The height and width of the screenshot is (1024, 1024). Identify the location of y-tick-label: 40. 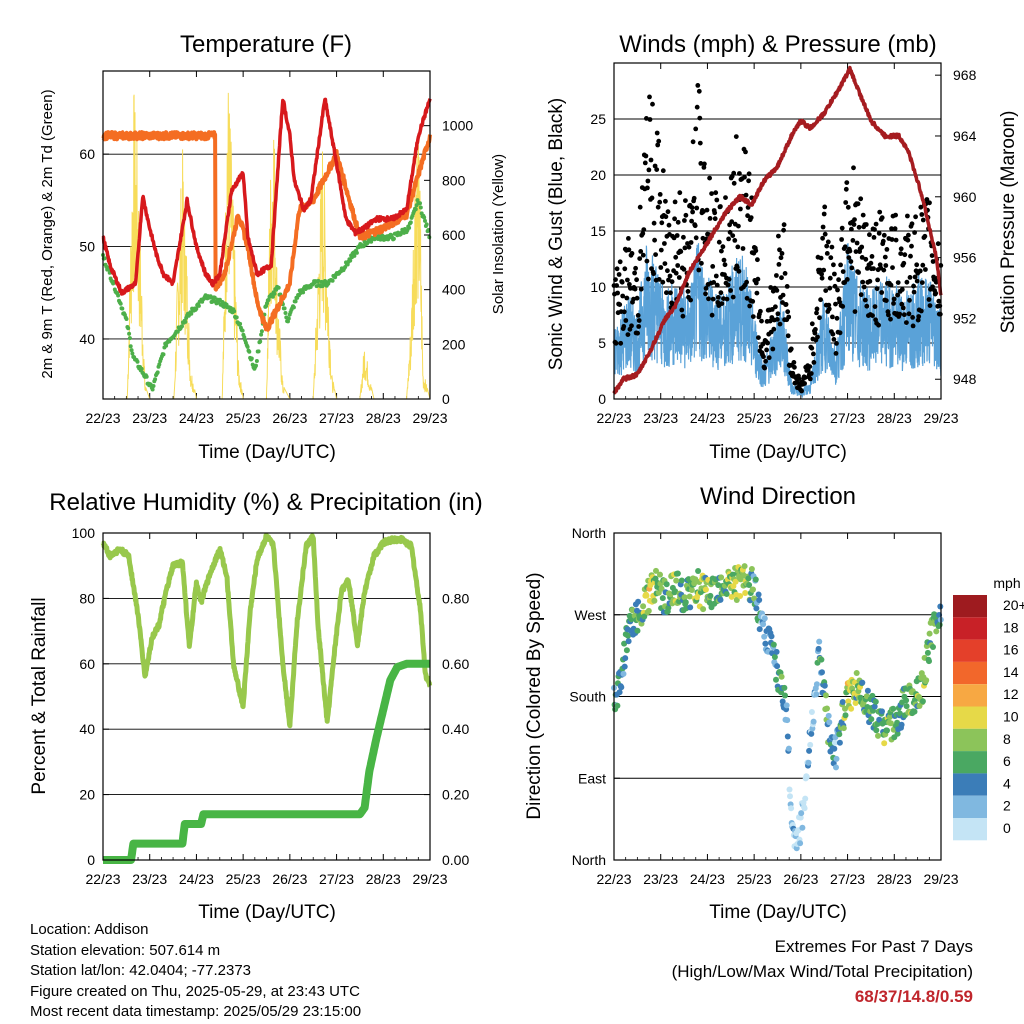
(87, 339).